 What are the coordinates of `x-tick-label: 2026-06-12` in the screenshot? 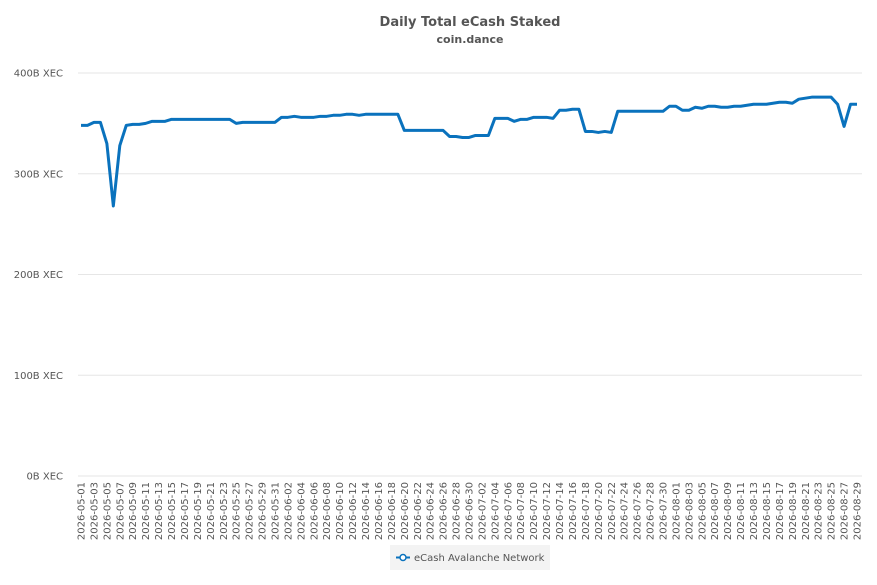 It's located at (353, 511).